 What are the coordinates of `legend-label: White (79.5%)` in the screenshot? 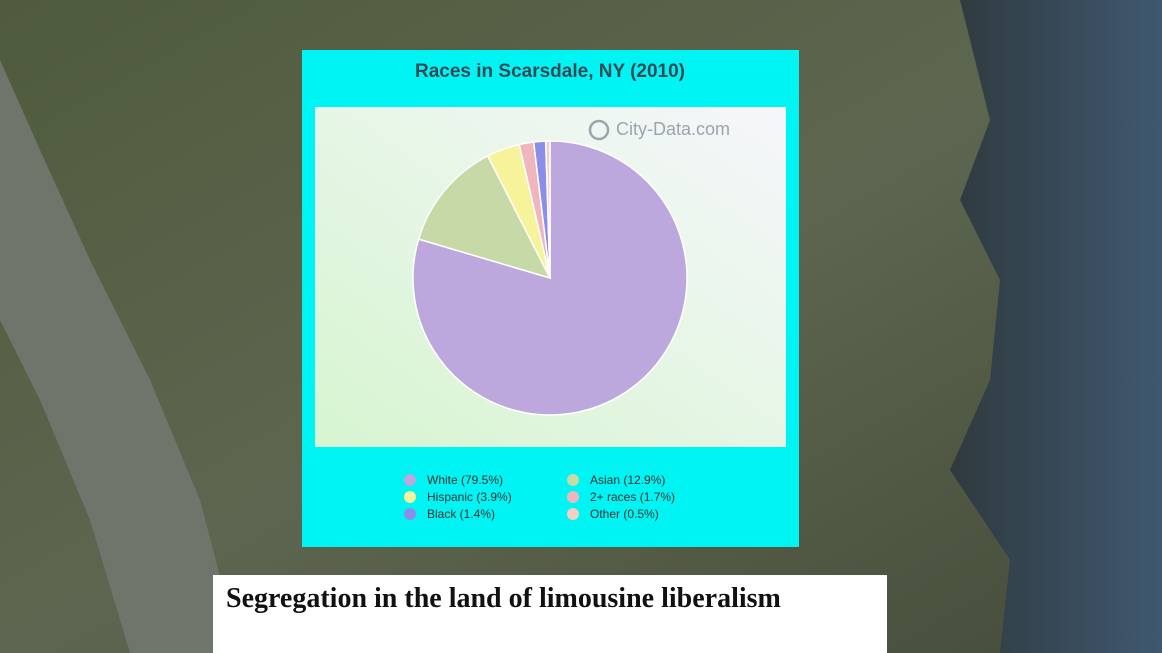 It's located at (465, 480).